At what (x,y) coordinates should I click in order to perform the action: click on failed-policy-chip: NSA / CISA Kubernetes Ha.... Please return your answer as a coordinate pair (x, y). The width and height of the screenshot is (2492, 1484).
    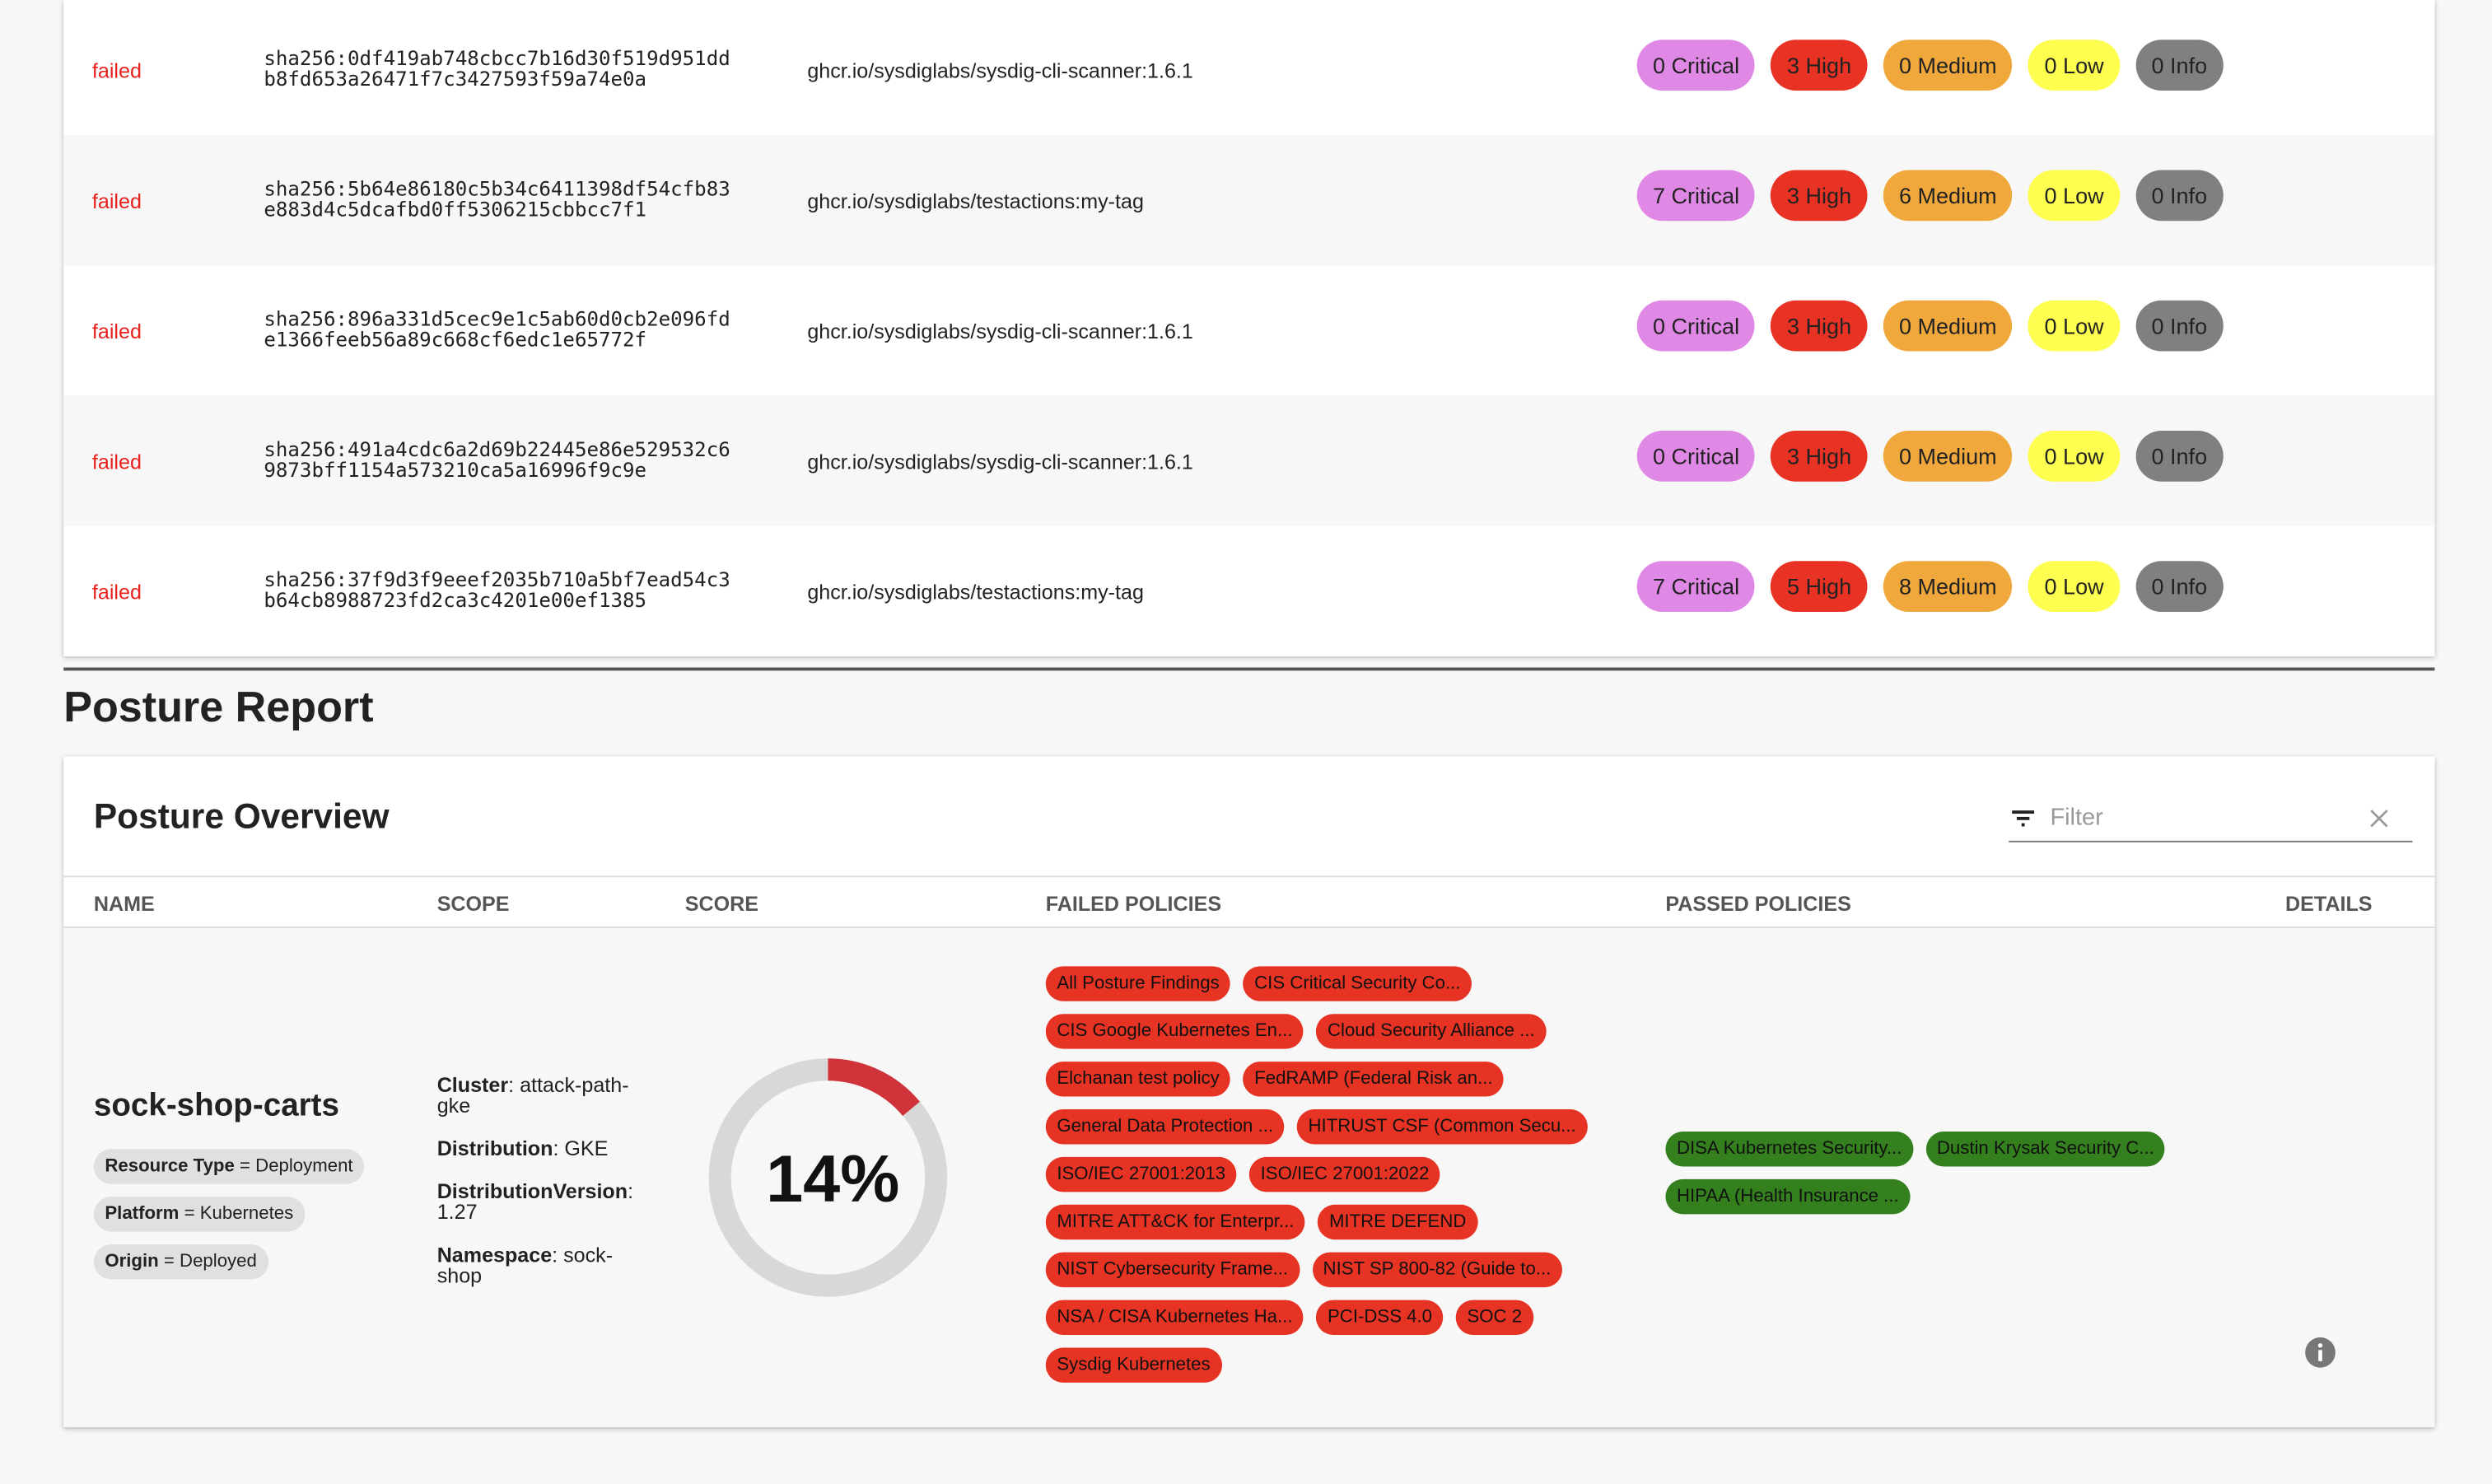
    Looking at the image, I should click on (1174, 1318).